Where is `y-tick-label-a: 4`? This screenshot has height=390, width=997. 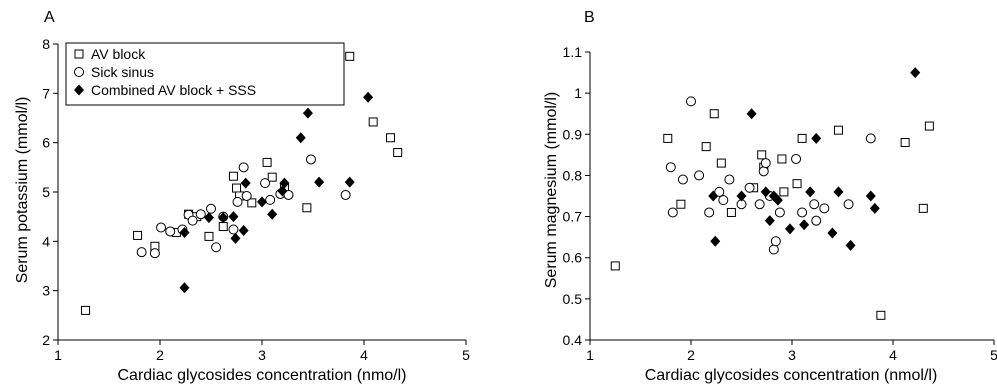
y-tick-label-a: 4 is located at coordinates (46, 241).